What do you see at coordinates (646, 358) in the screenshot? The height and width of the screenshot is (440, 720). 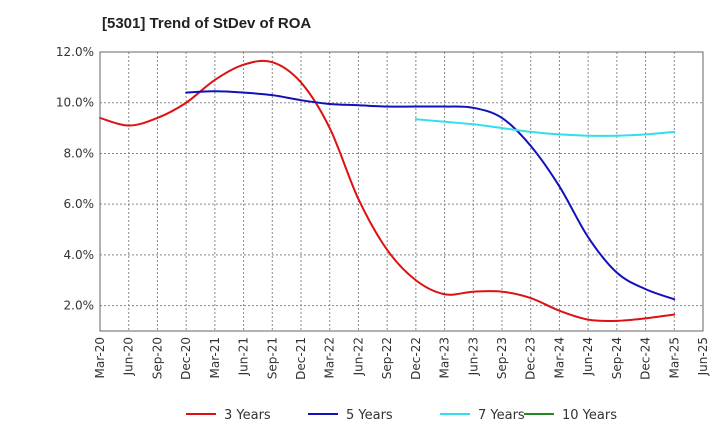 I see `x-tick-label: Dec-24` at bounding box center [646, 358].